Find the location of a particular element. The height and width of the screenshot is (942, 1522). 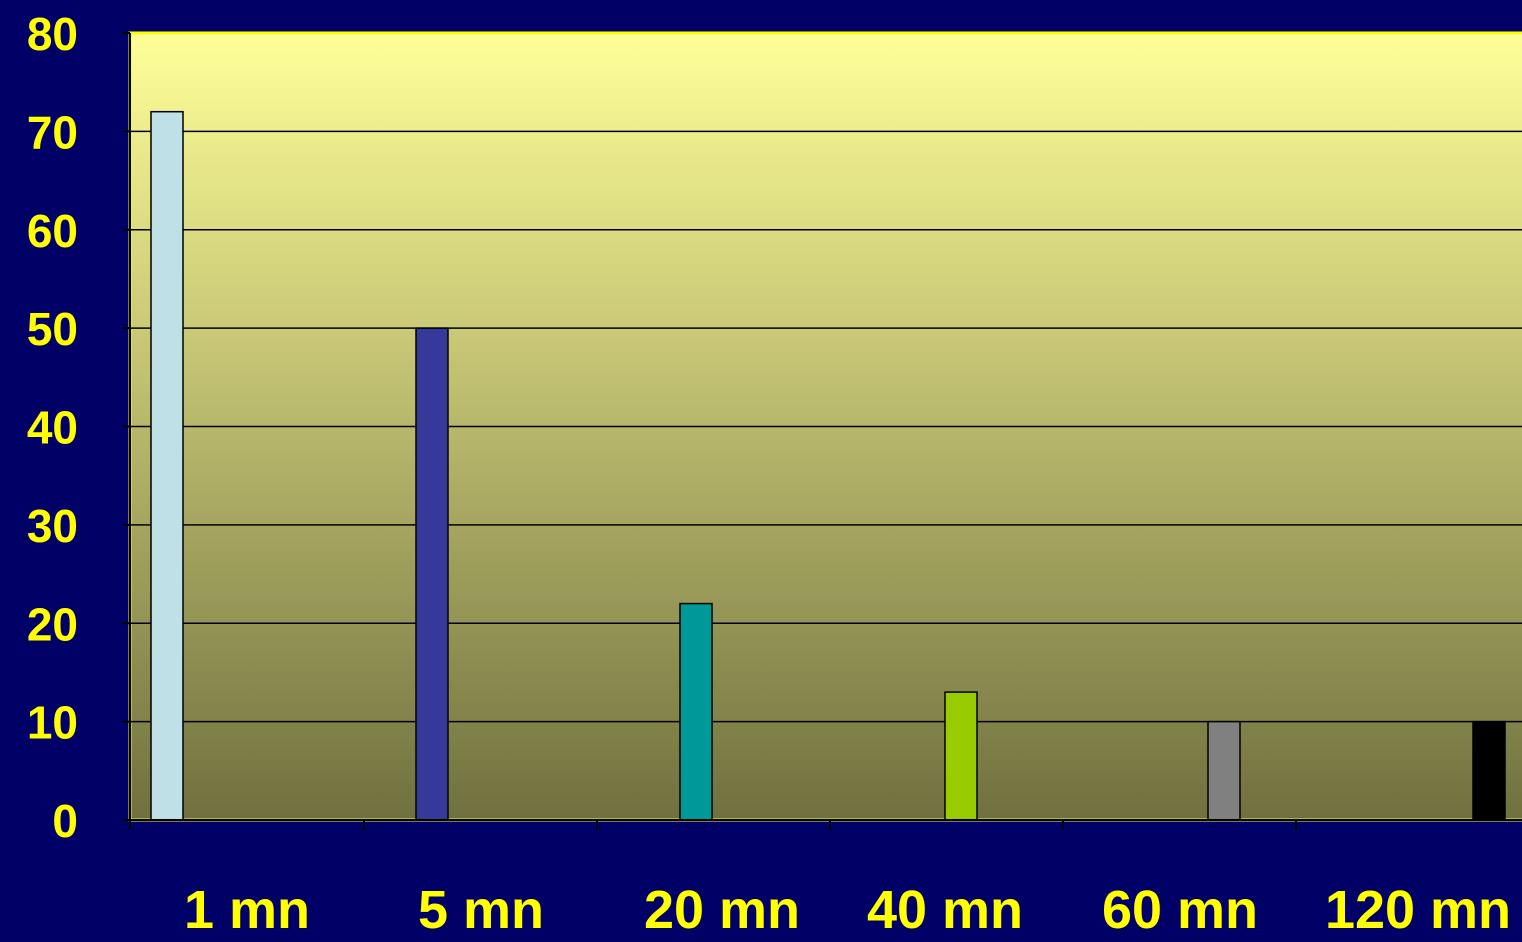

x-tick-labels: 1 mn 5 mn 20 mn 40 mn 60 mn 120 mn is located at coordinates (847, 910).